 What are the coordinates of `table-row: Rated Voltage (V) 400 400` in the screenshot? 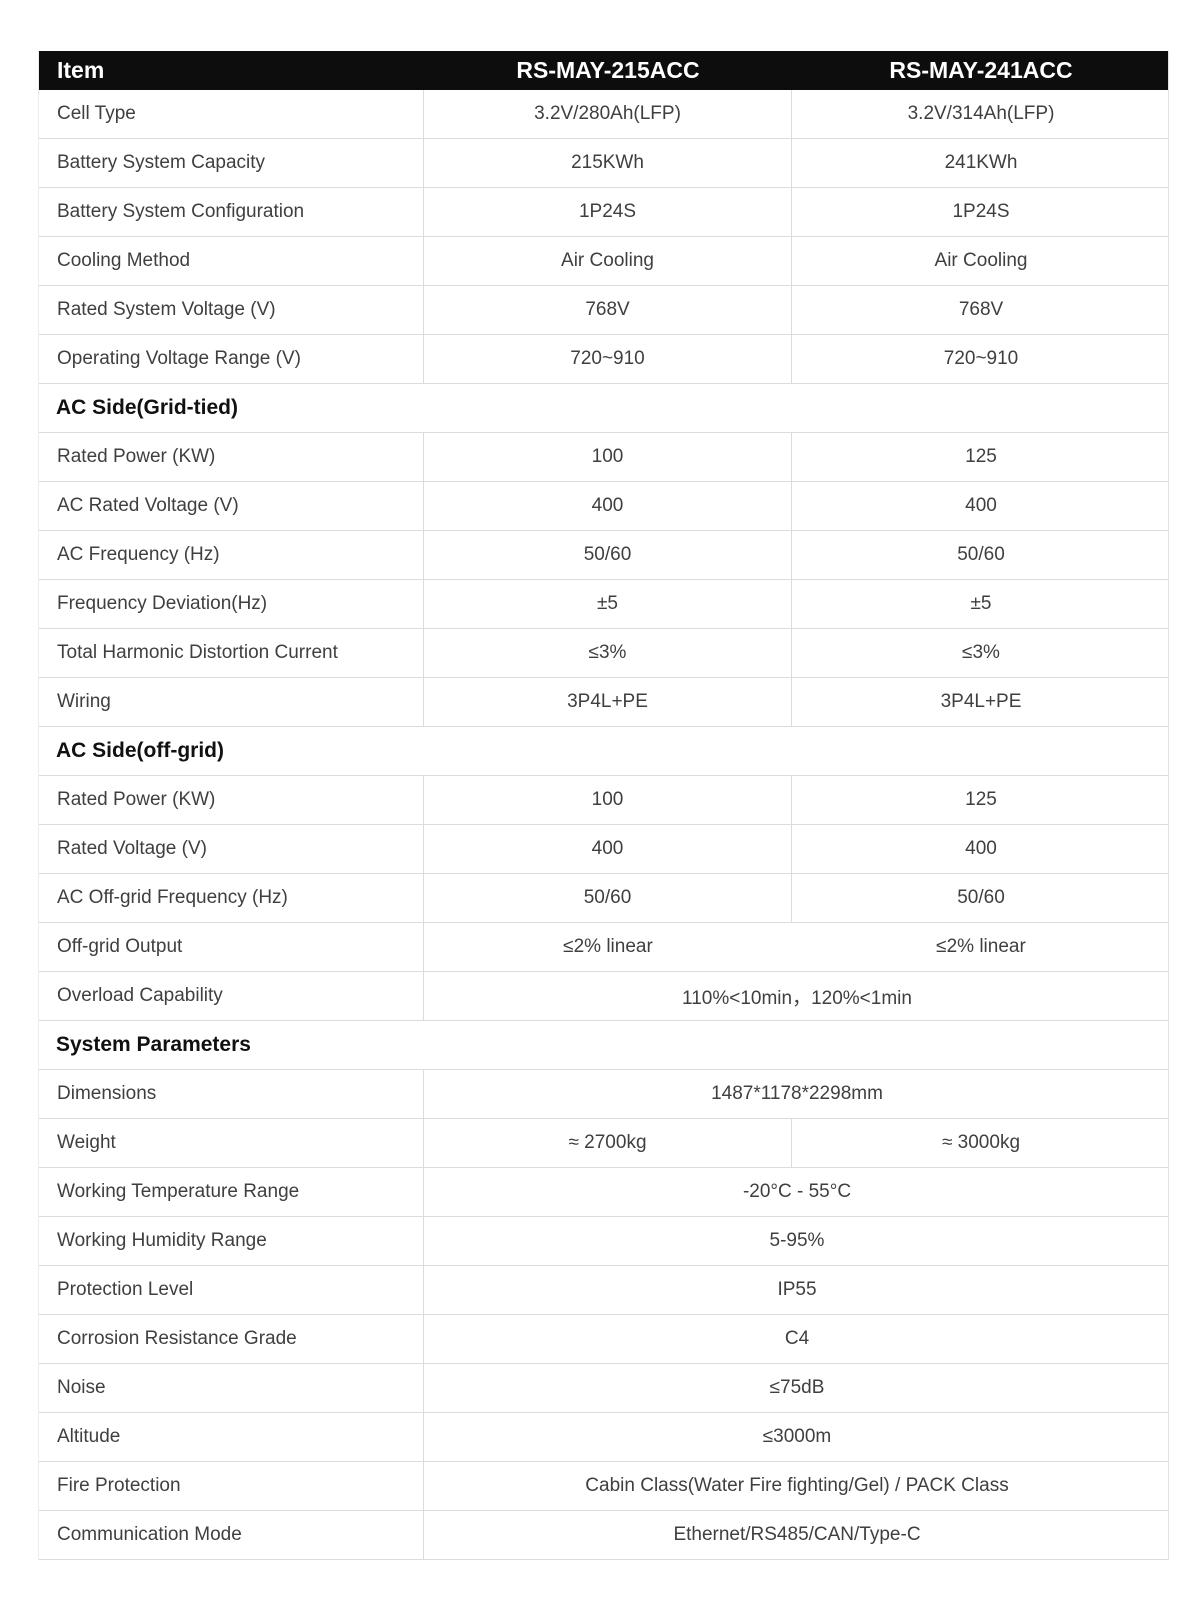 It's located at (603, 849).